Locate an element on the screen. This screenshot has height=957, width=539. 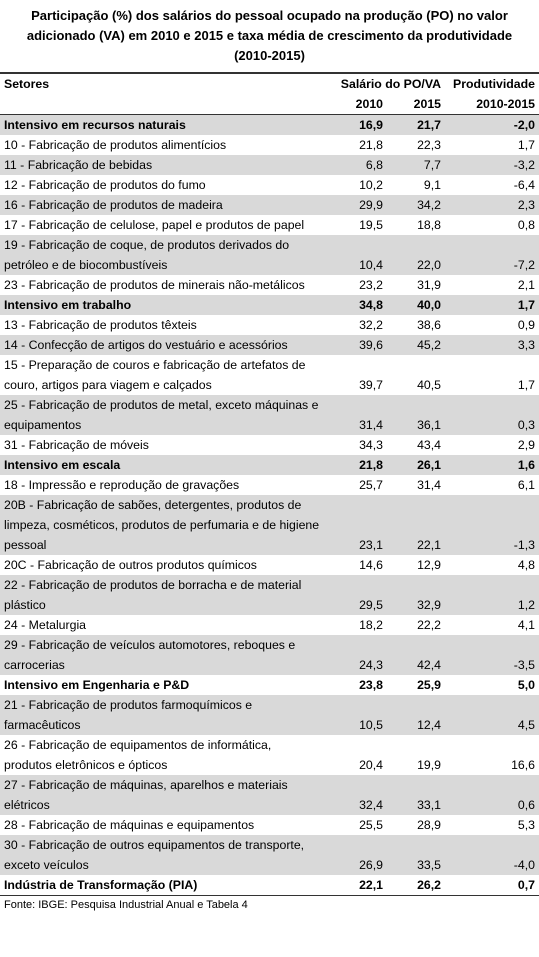
header-cell: Setores is located at coordinates (162, 83).